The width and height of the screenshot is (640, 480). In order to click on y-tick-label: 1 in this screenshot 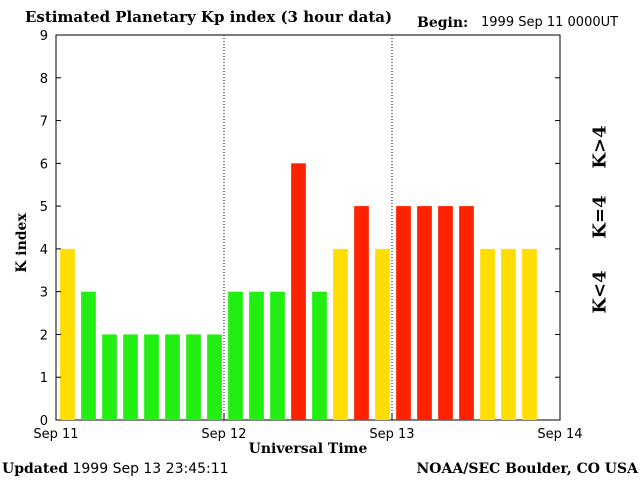, I will do `click(44, 378)`.